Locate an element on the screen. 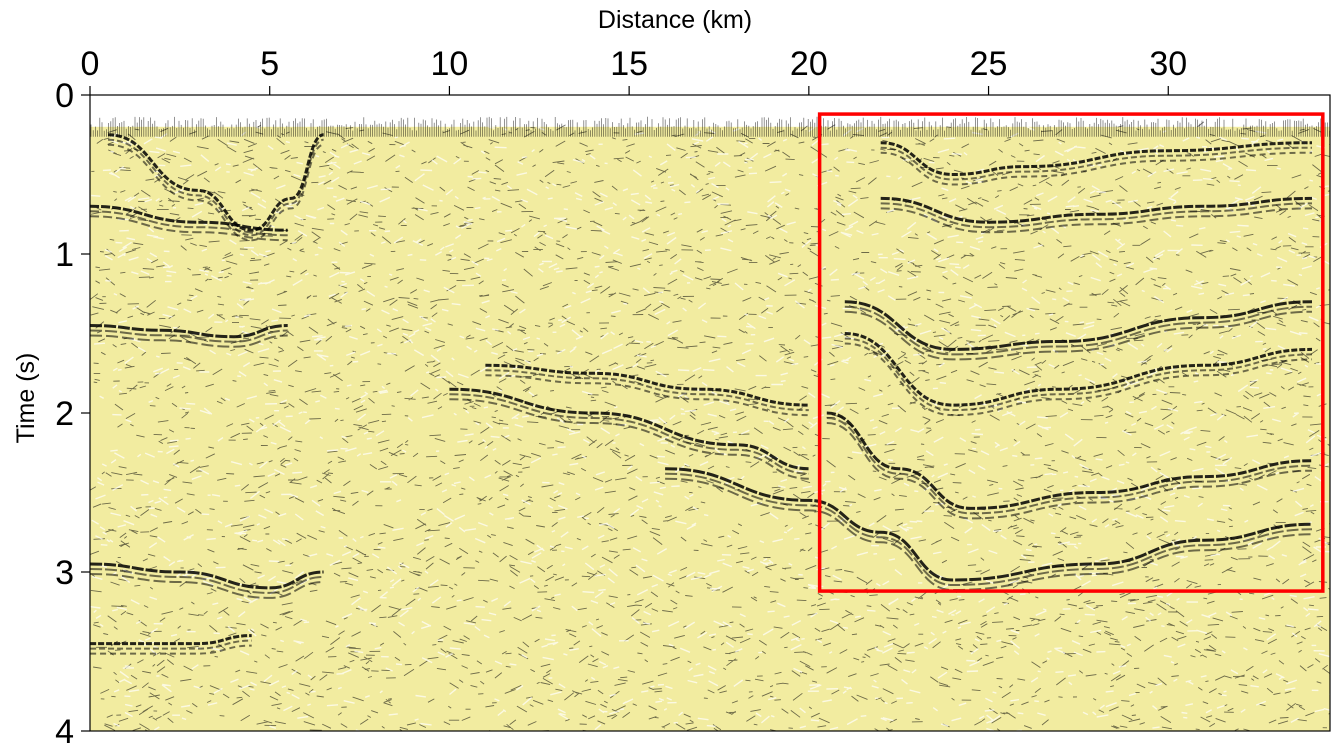  reflector-right-upper is located at coordinates (1096, 163).